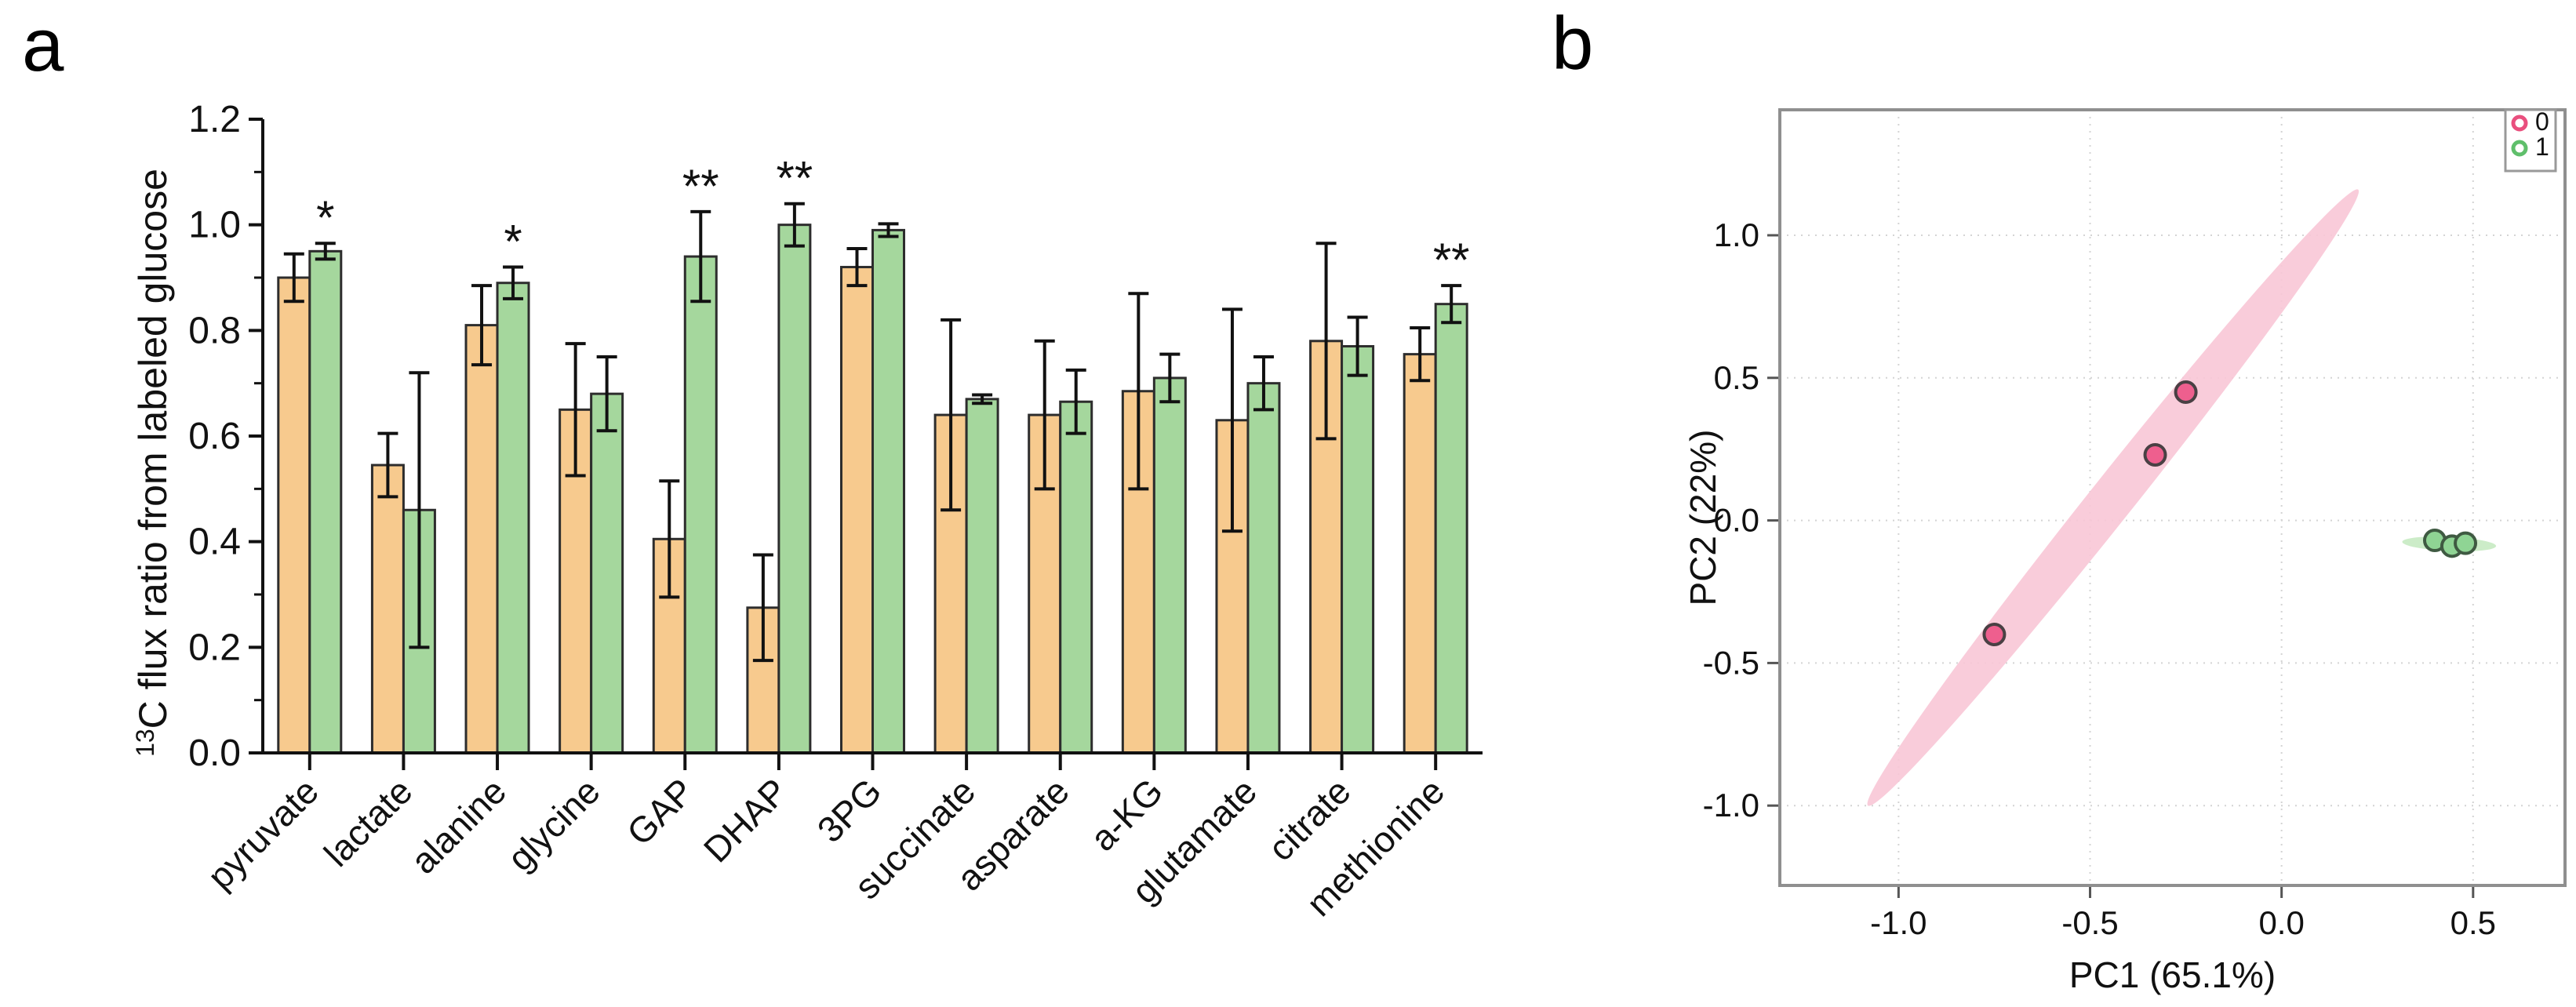 The height and width of the screenshot is (1007, 2576). What do you see at coordinates (214, 647) in the screenshot?
I see `y-tick-label-0.2: 0.2` at bounding box center [214, 647].